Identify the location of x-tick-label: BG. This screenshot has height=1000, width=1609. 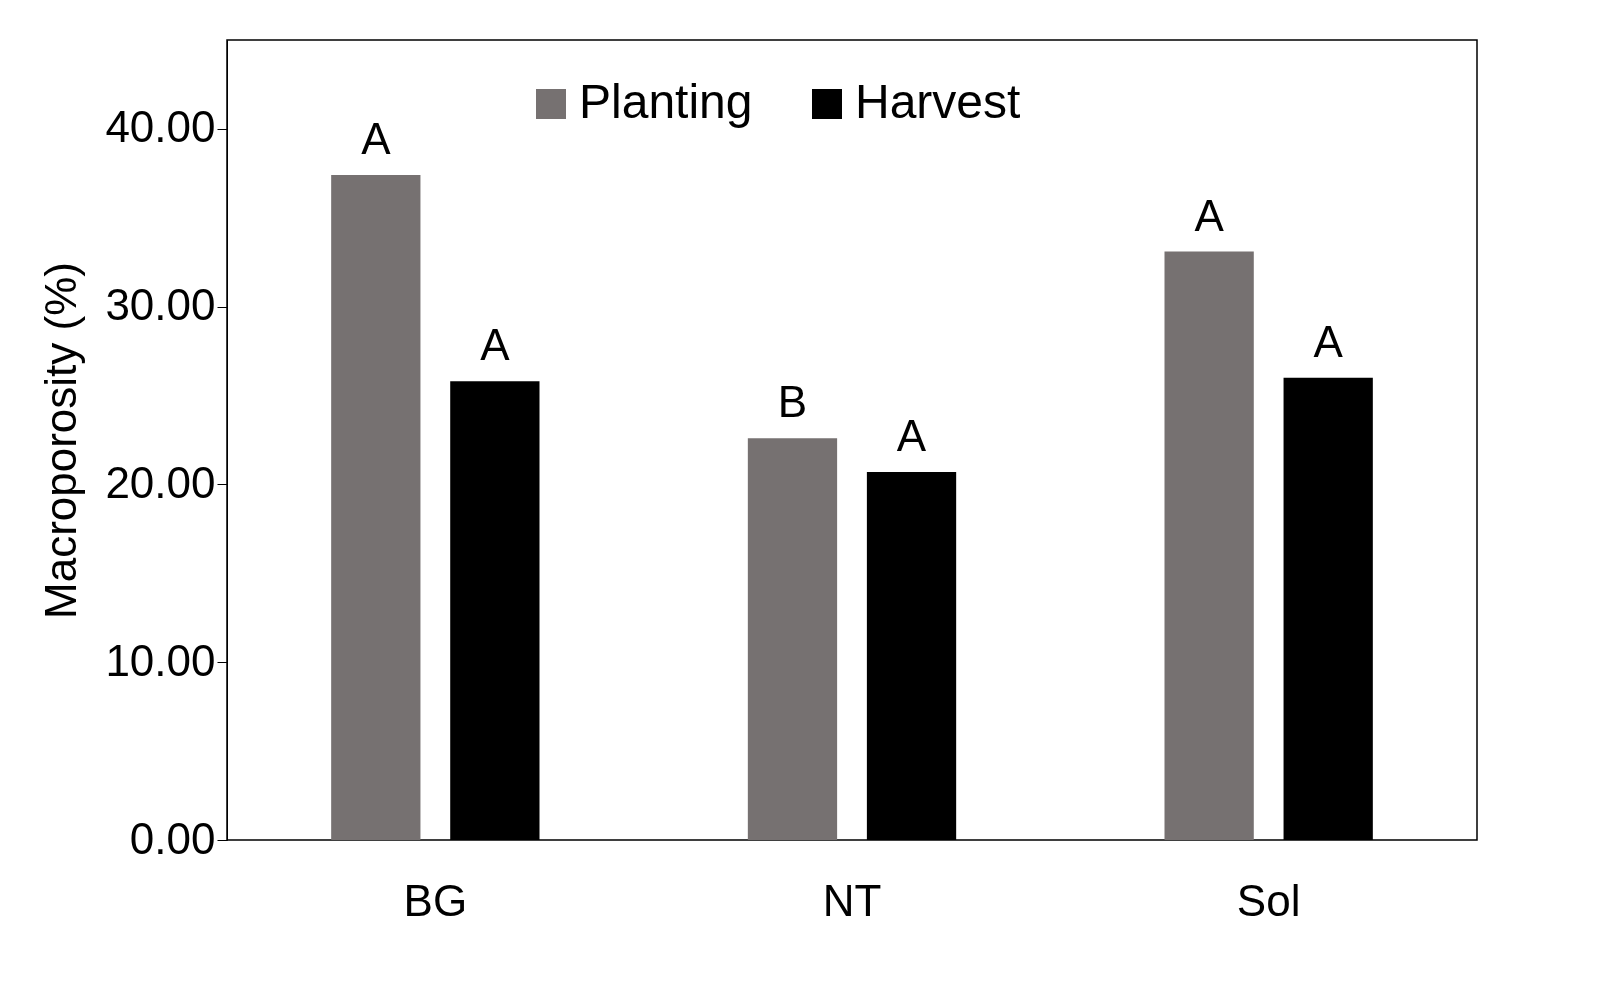
(435, 900).